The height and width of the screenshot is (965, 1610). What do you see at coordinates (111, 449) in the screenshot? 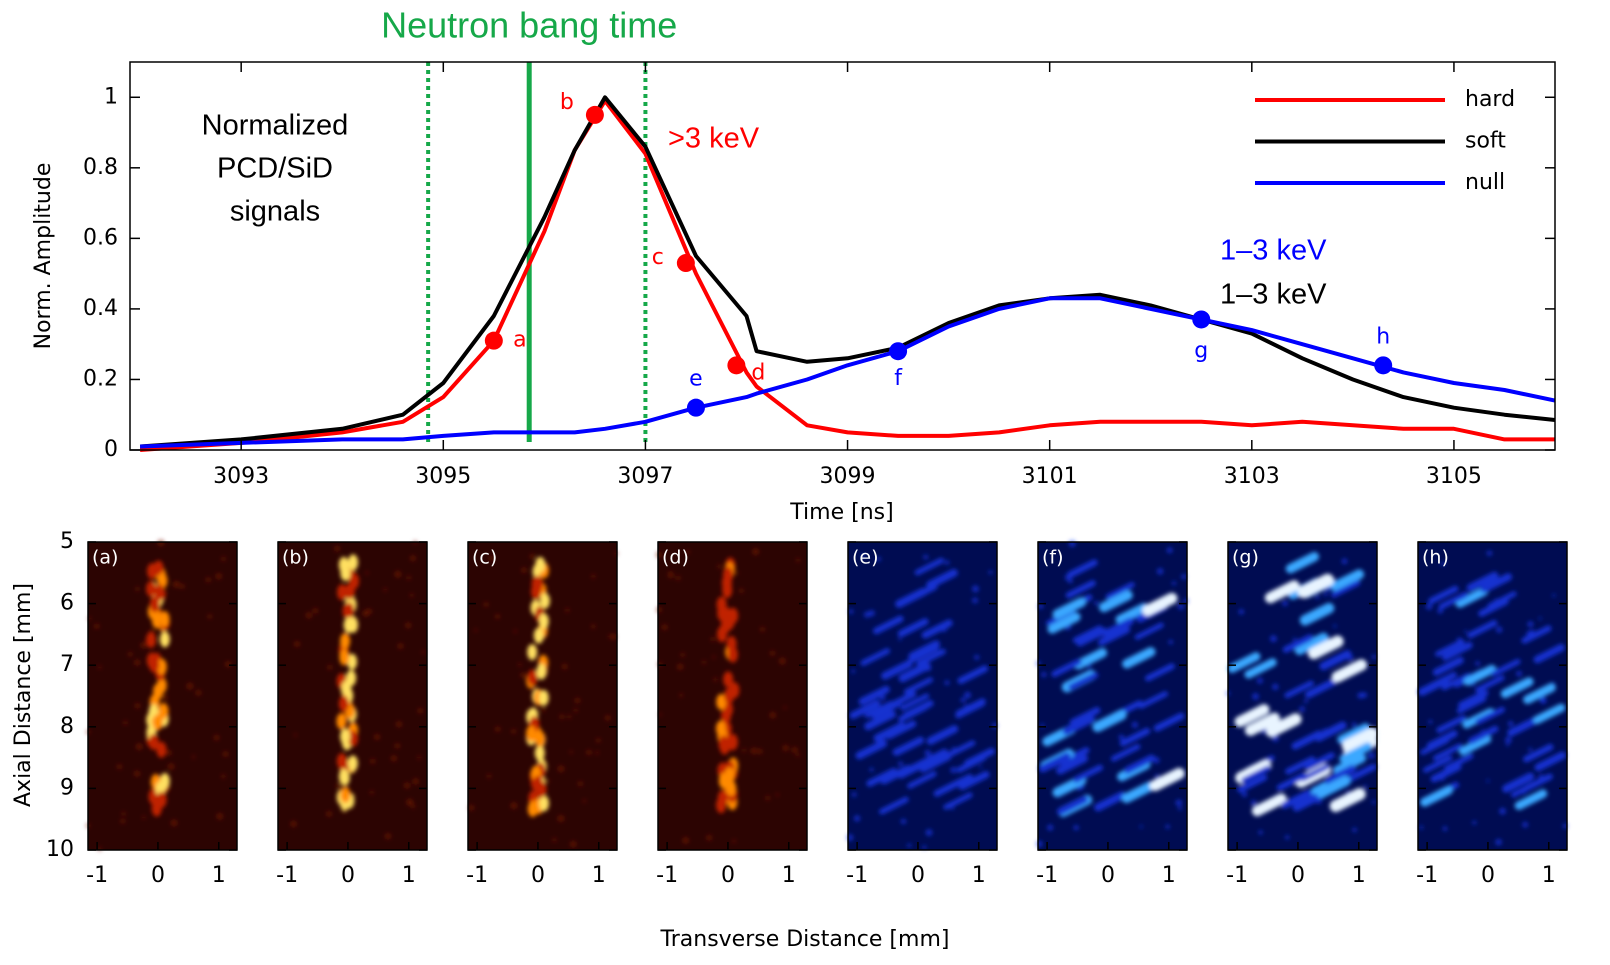
I see `y-tick-label: 0` at bounding box center [111, 449].